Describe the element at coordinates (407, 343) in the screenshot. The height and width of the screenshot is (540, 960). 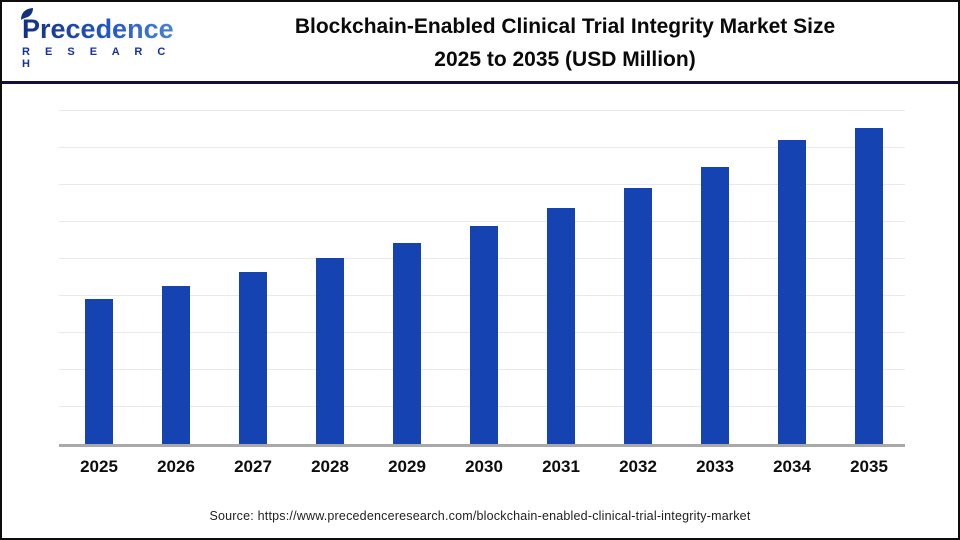
I see `bar-2029` at that location.